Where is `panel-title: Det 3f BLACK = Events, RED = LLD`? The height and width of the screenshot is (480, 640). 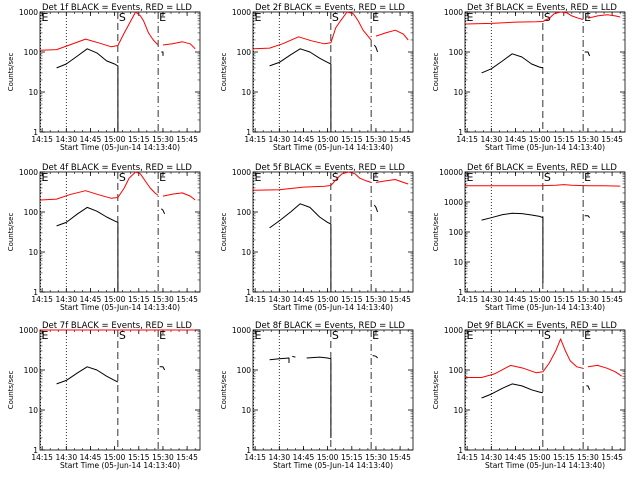 panel-title: Det 3f BLACK = Events, RED = LLD is located at coordinates (542, 8).